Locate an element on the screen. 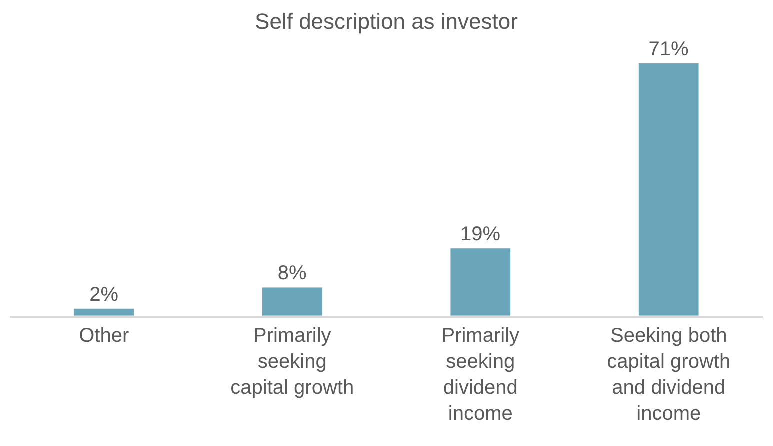 The width and height of the screenshot is (773, 446). data-label: 19% is located at coordinates (480, 234).